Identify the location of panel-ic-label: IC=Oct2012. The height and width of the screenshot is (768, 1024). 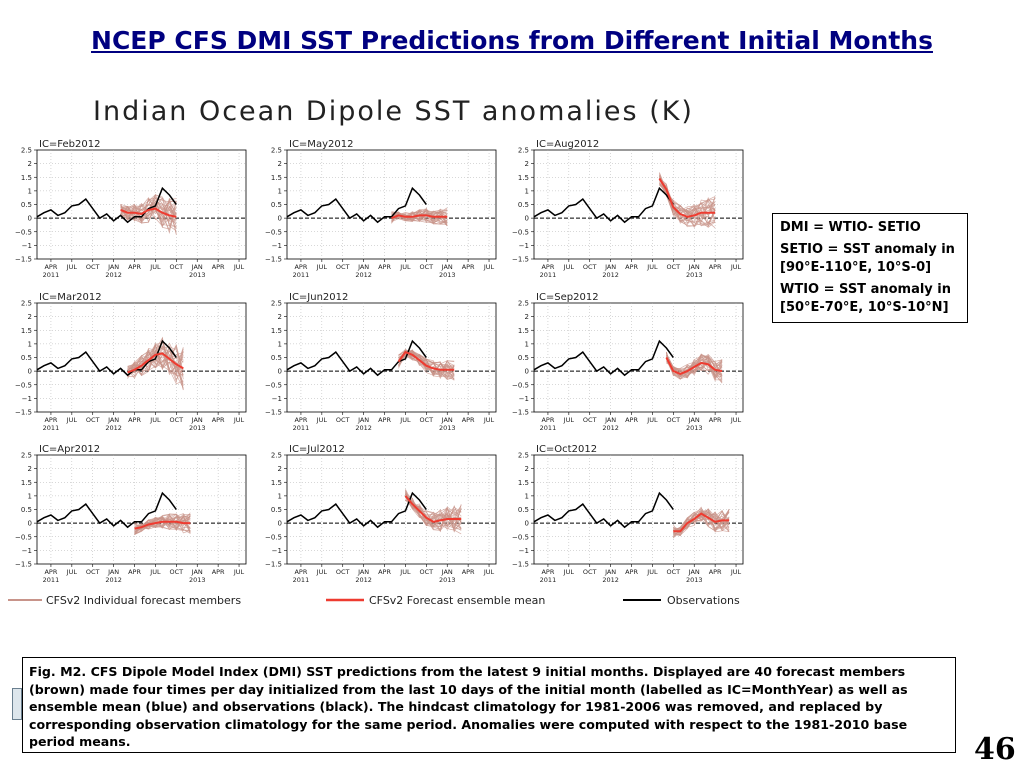
(566, 449).